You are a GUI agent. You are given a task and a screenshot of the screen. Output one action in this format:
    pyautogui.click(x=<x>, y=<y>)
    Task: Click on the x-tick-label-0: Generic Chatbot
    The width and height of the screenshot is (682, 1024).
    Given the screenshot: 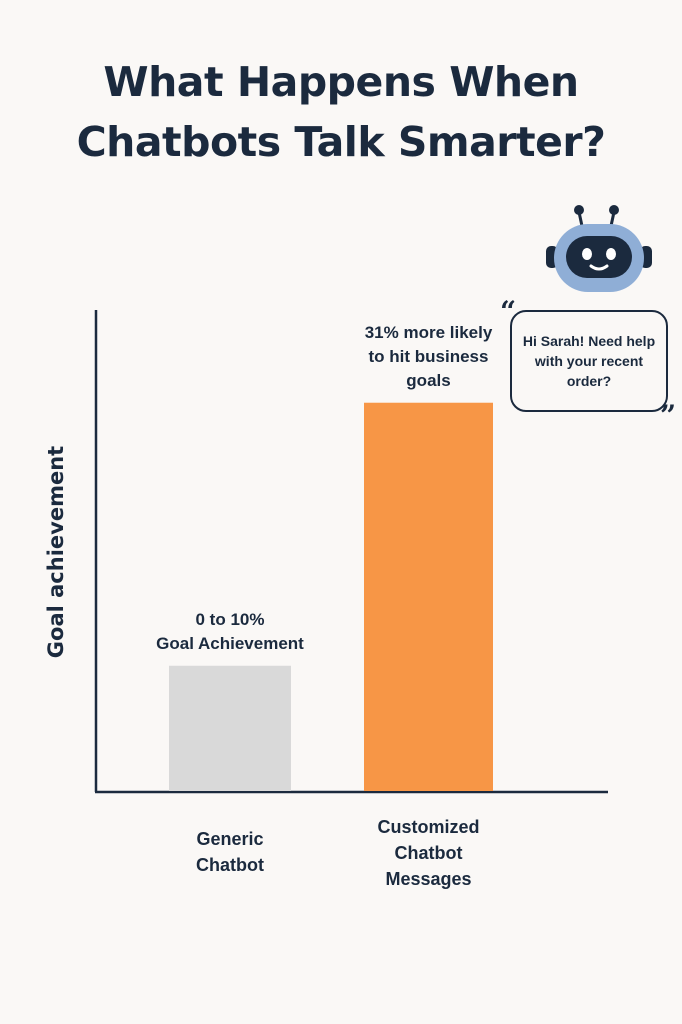 What is the action you would take?
    pyautogui.click(x=230, y=852)
    